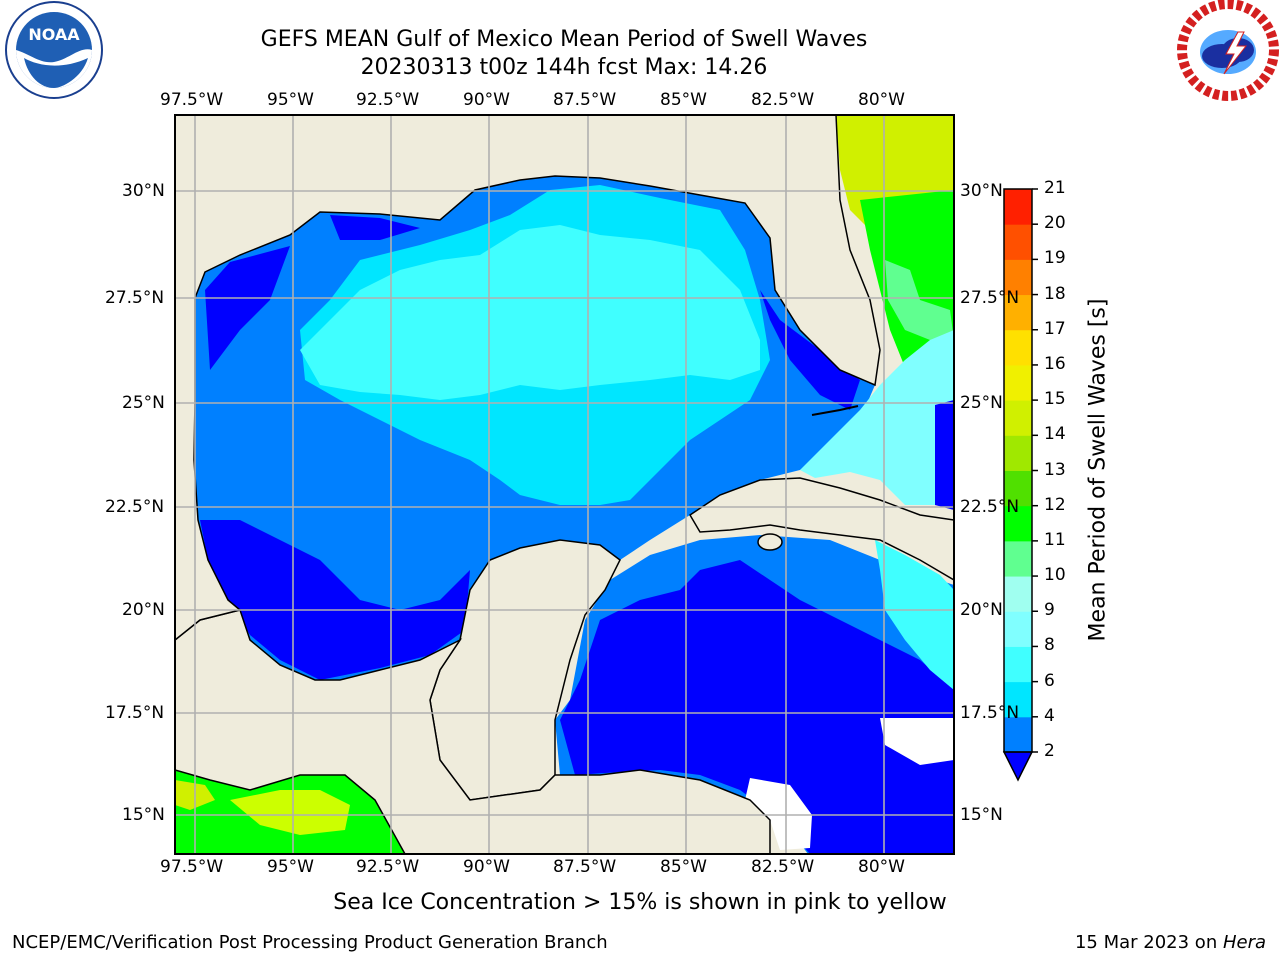 This screenshot has height=960, width=1280. I want to click on lon-label-bottom: 87.5°W, so click(585, 867).